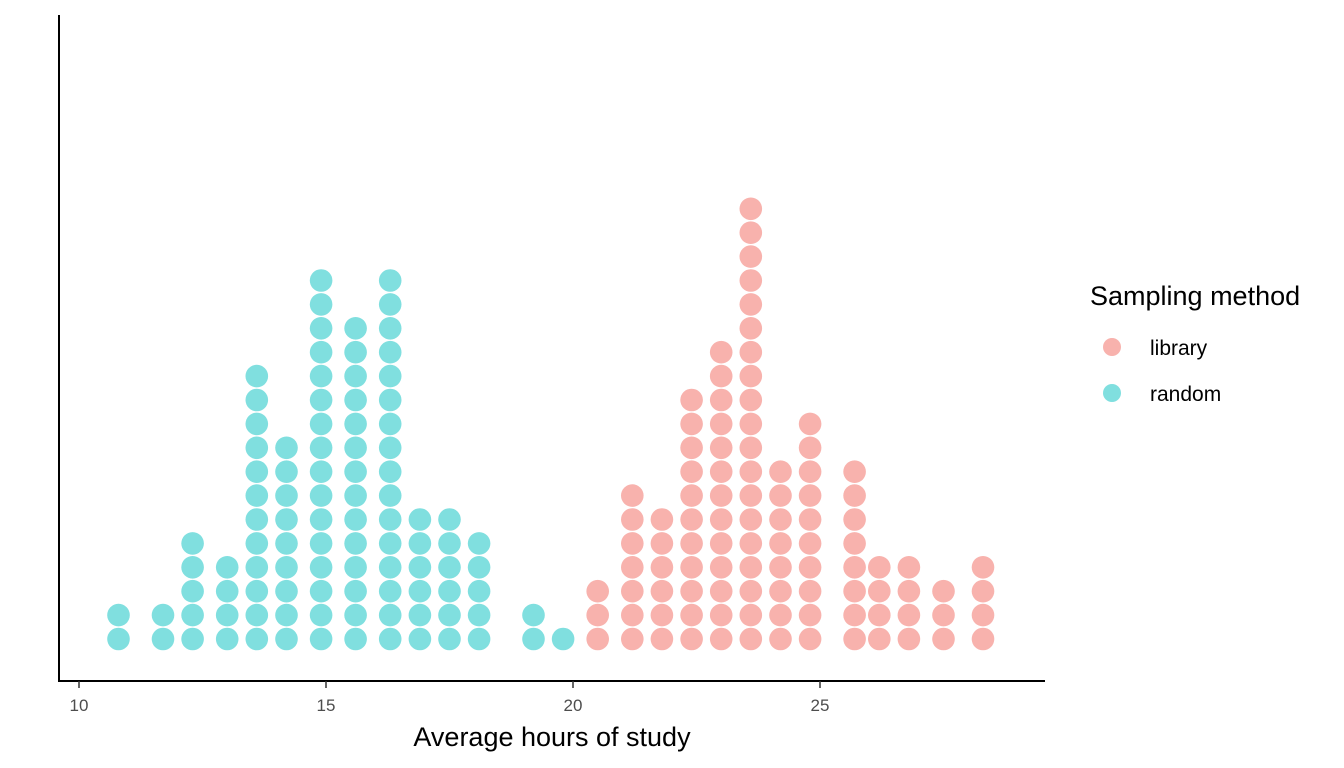  What do you see at coordinates (1195, 343) in the screenshot?
I see `legend: Sampling method library random` at bounding box center [1195, 343].